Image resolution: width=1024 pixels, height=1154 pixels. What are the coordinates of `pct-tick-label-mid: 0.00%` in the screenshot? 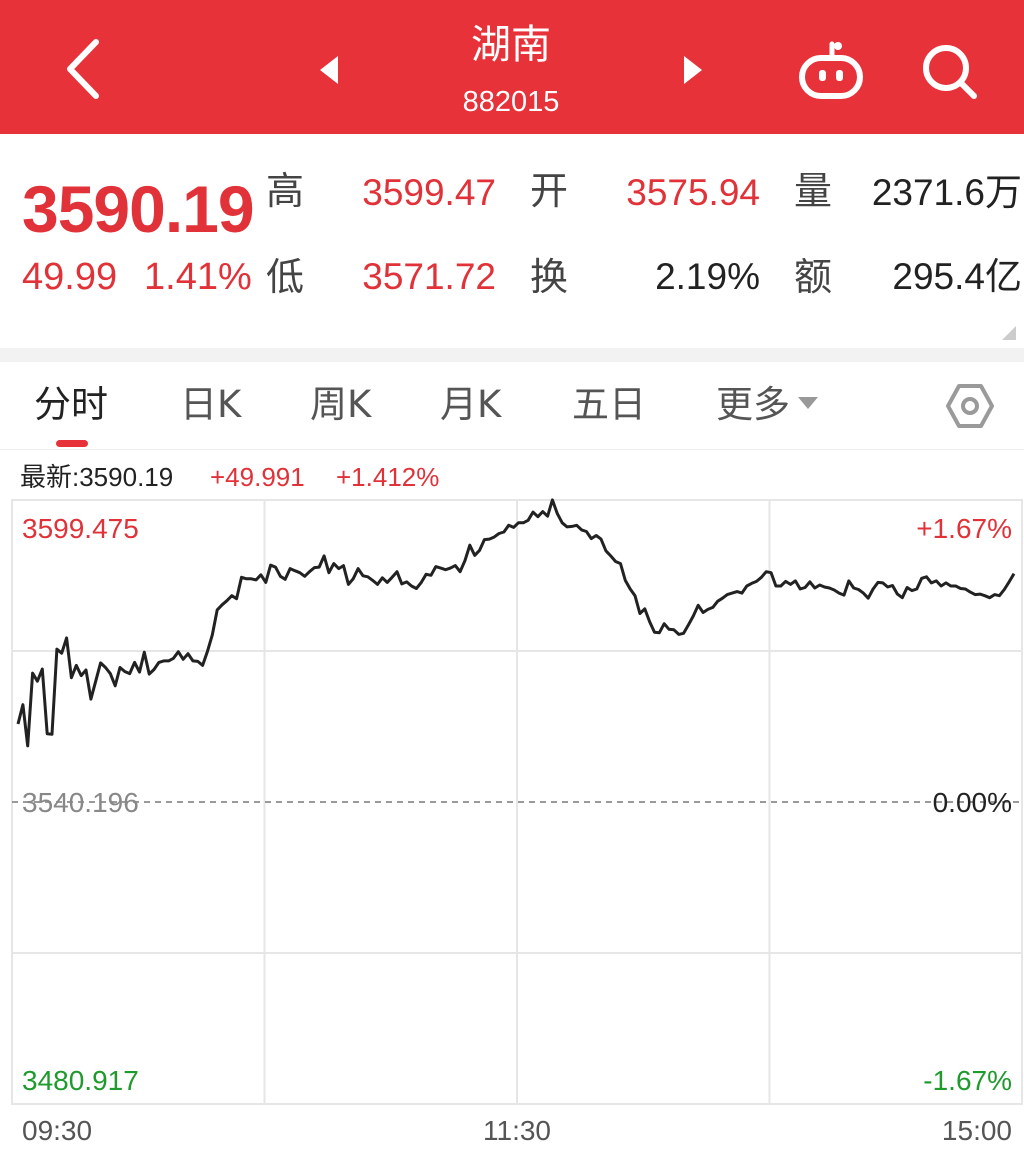 It's located at (972, 802).